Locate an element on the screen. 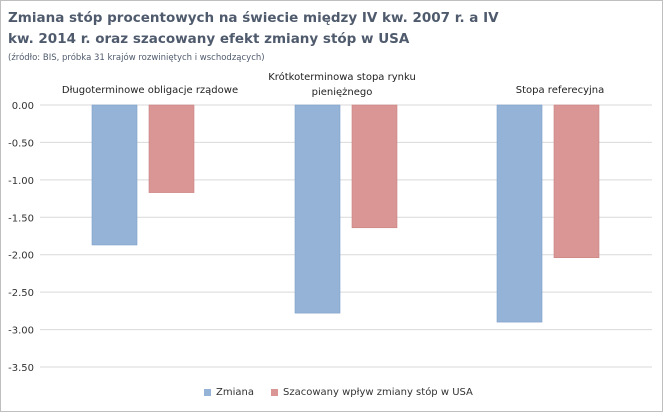 The height and width of the screenshot is (412, 663). y-tick-label-0: 0.00 is located at coordinates (23, 106).